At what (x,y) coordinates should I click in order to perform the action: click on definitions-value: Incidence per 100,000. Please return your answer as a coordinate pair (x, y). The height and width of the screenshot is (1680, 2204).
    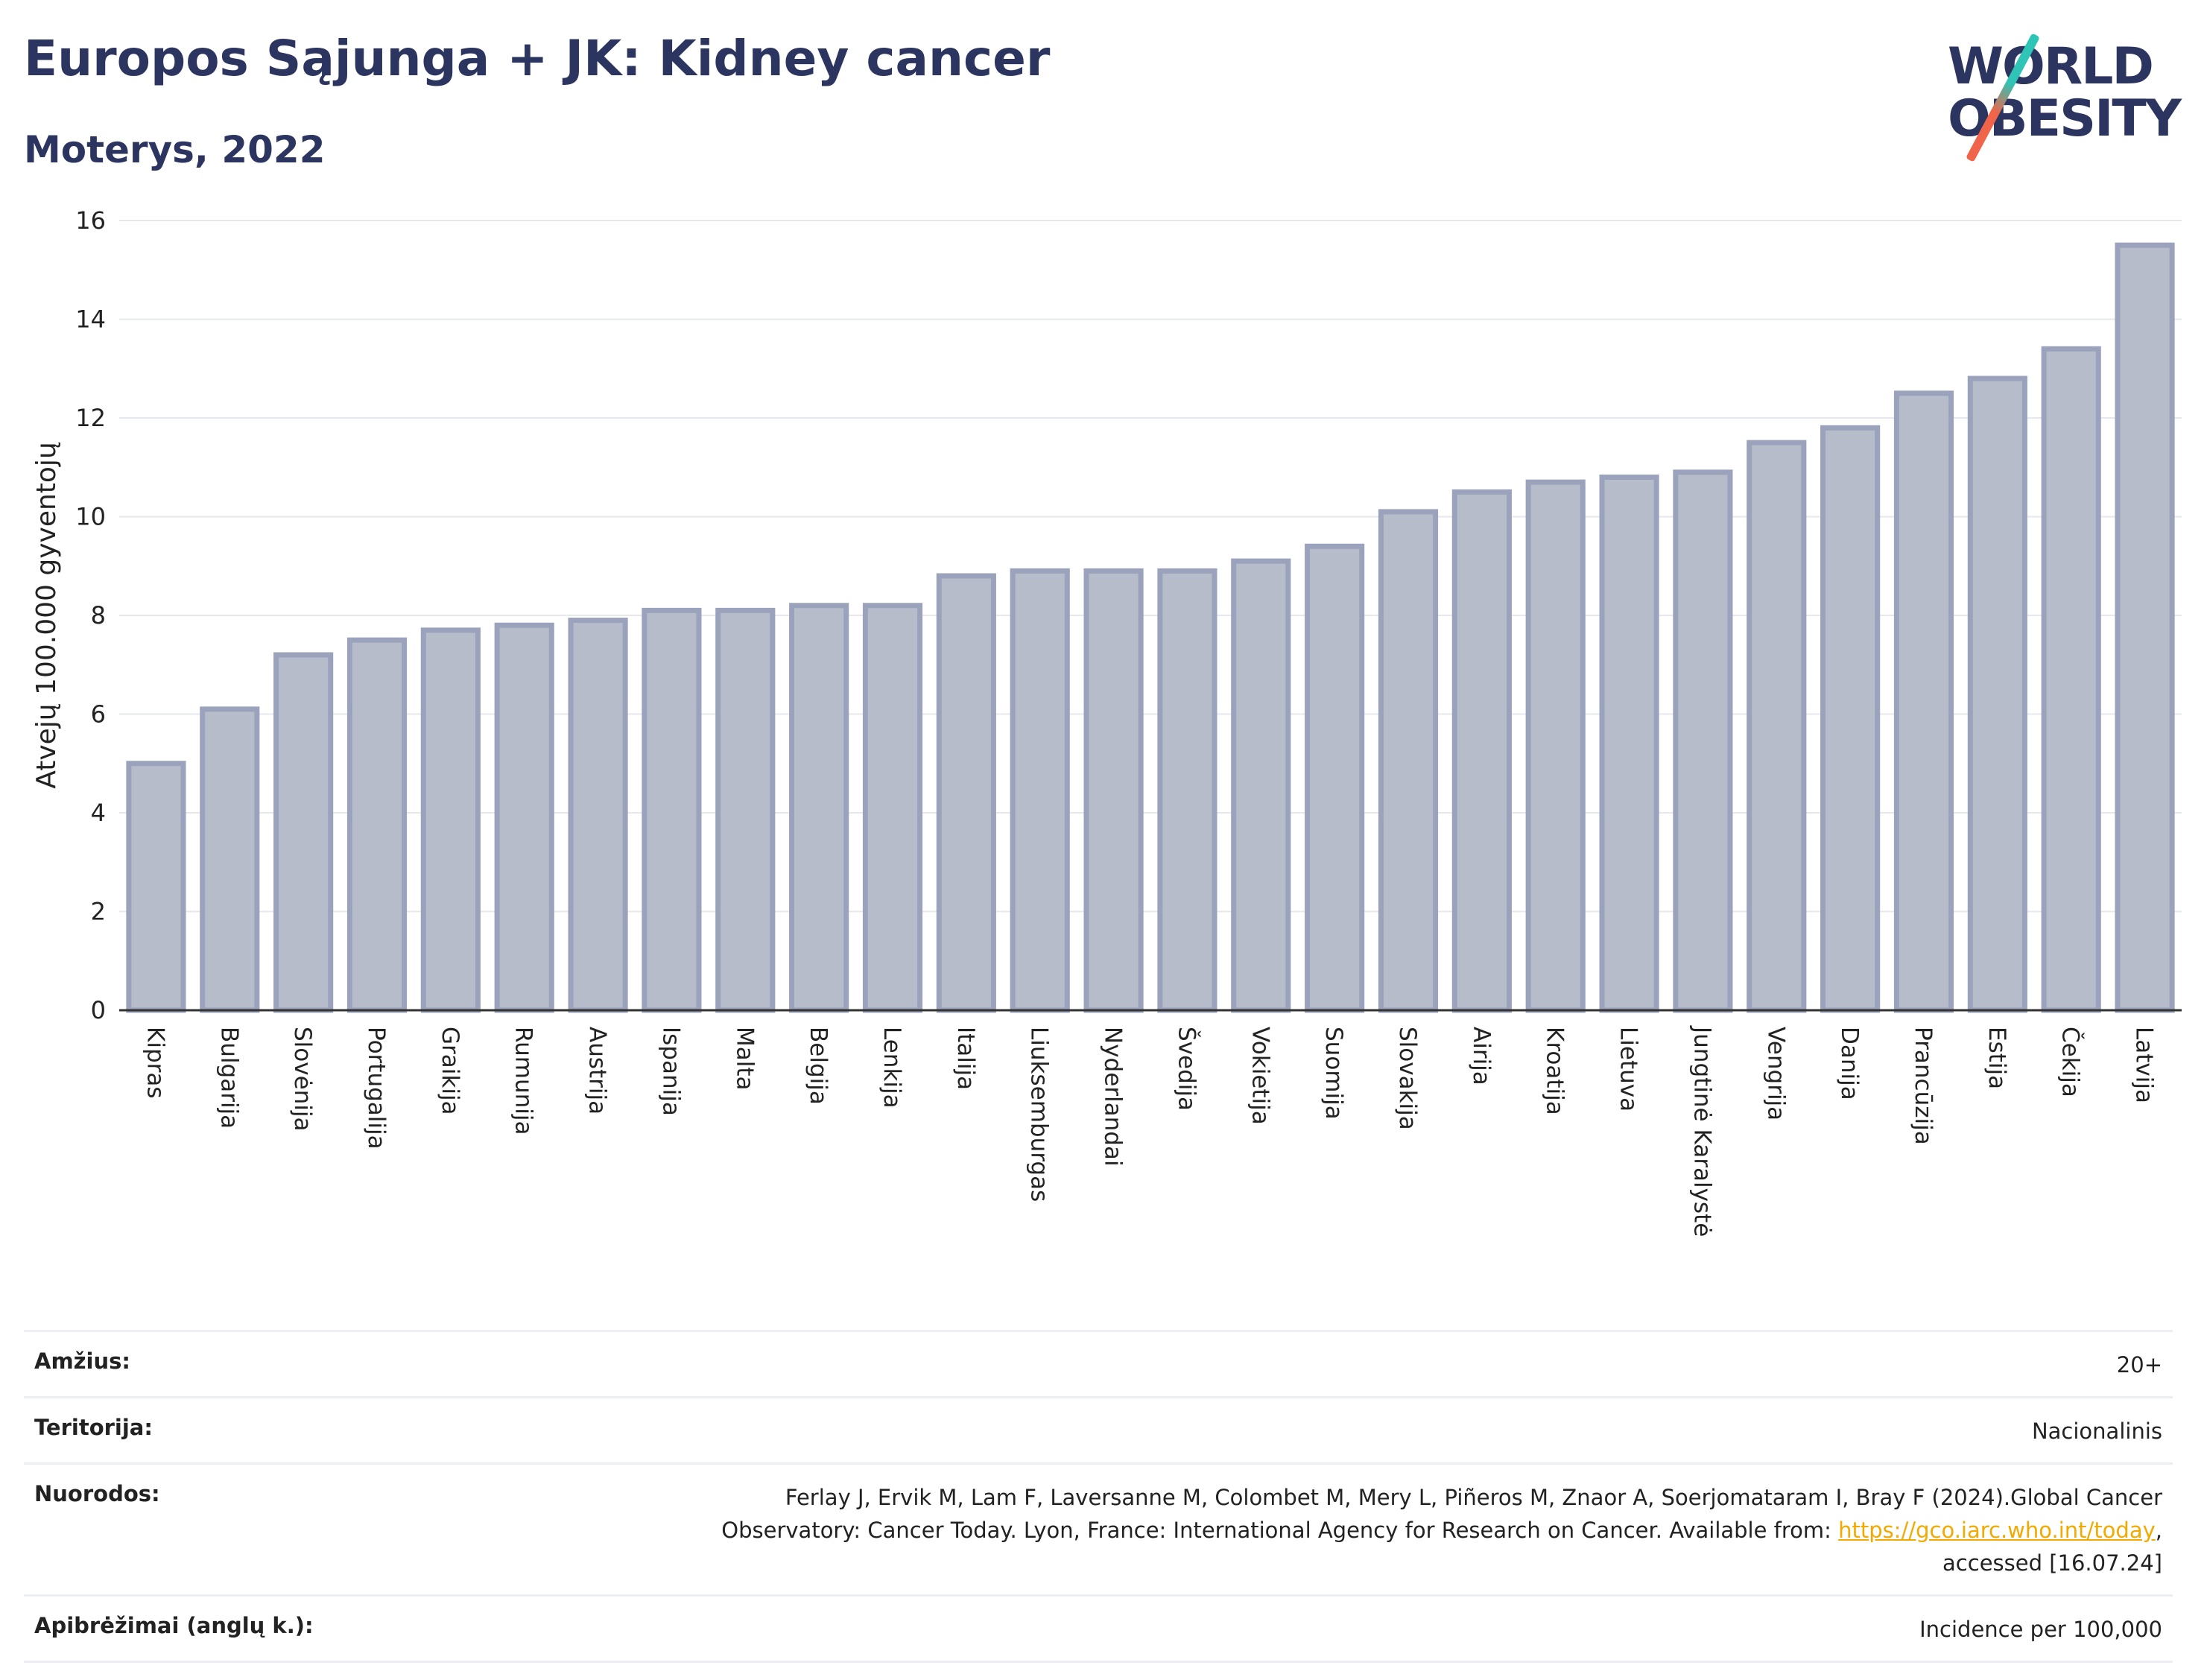
    Looking at the image, I should click on (2040, 1629).